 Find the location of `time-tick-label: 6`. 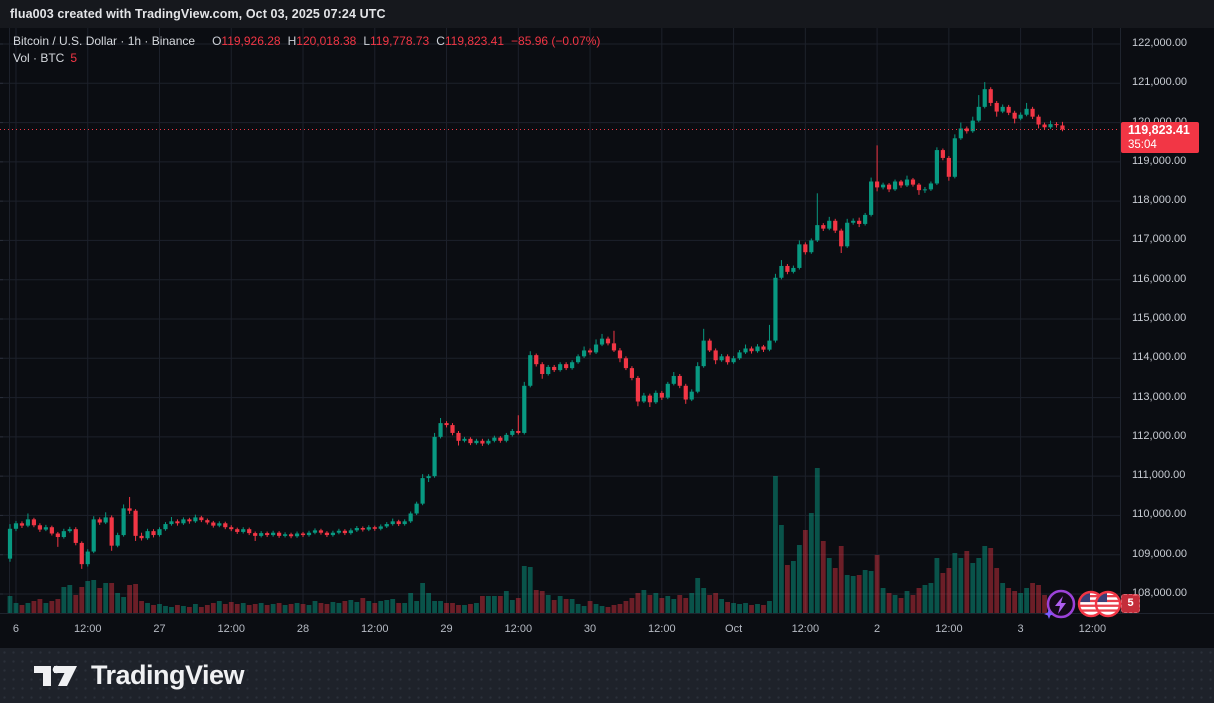

time-tick-label: 6 is located at coordinates (16, 629).